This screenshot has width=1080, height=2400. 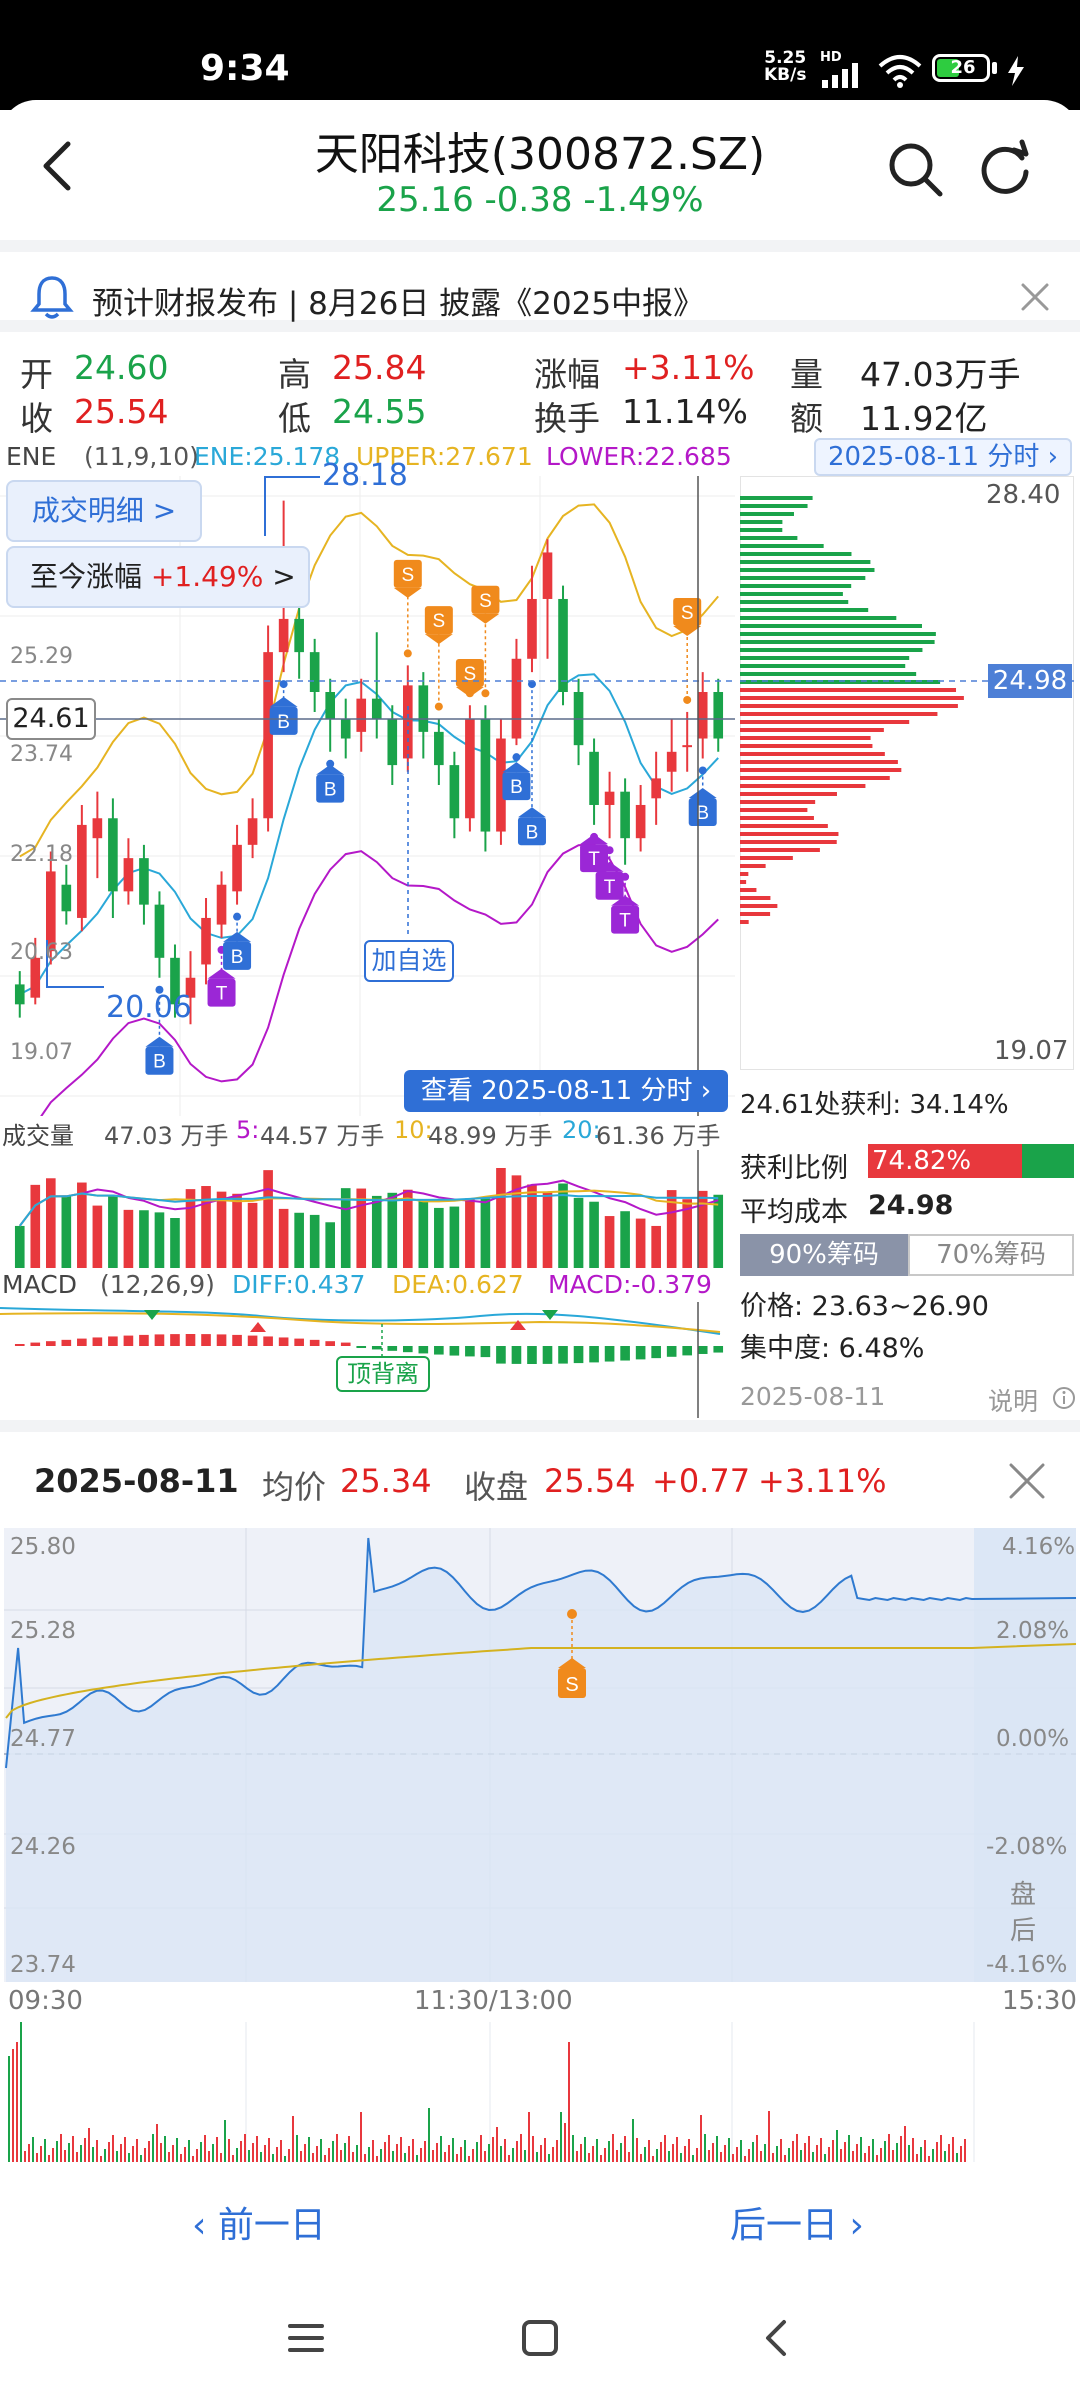 What do you see at coordinates (158, 577) in the screenshot?
I see `since-change-button: 至今涨幅 +1.49% >` at bounding box center [158, 577].